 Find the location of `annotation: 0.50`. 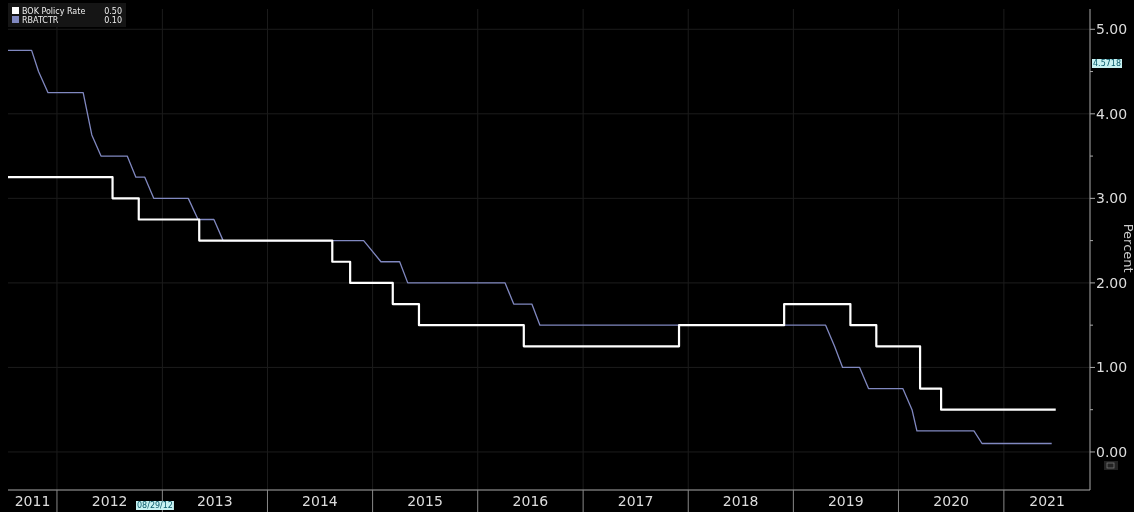

annotation: 0.50 is located at coordinates (113, 11).